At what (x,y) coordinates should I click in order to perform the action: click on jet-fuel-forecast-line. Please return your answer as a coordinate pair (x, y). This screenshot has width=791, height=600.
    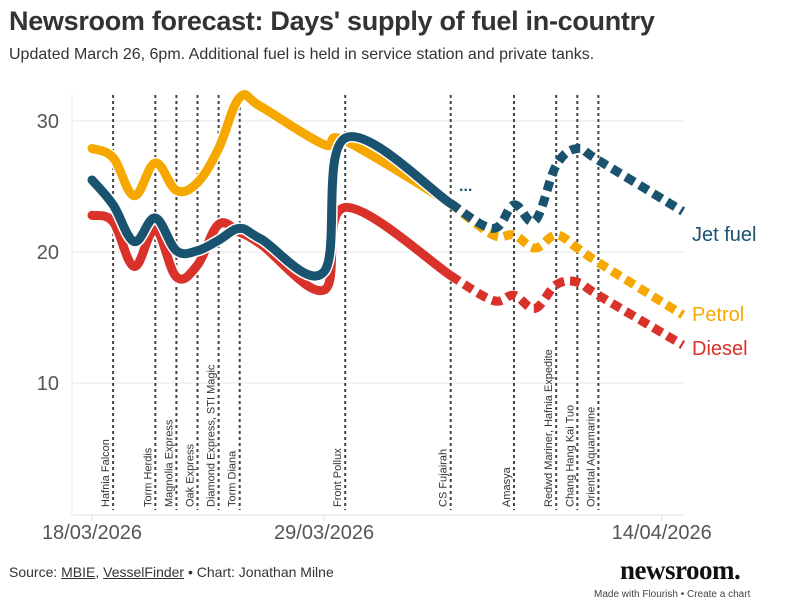
    Looking at the image, I should click on (567, 188).